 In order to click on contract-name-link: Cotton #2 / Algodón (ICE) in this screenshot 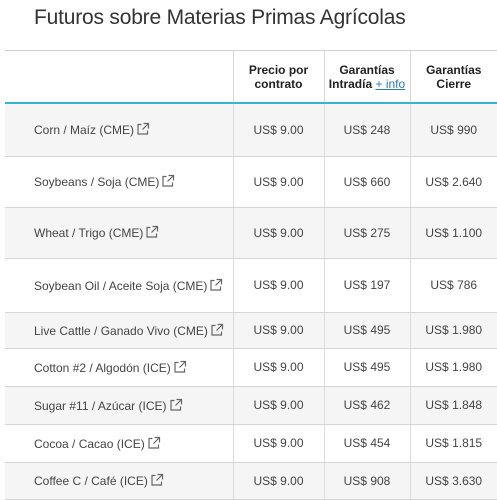, I will do `click(102, 367)`.